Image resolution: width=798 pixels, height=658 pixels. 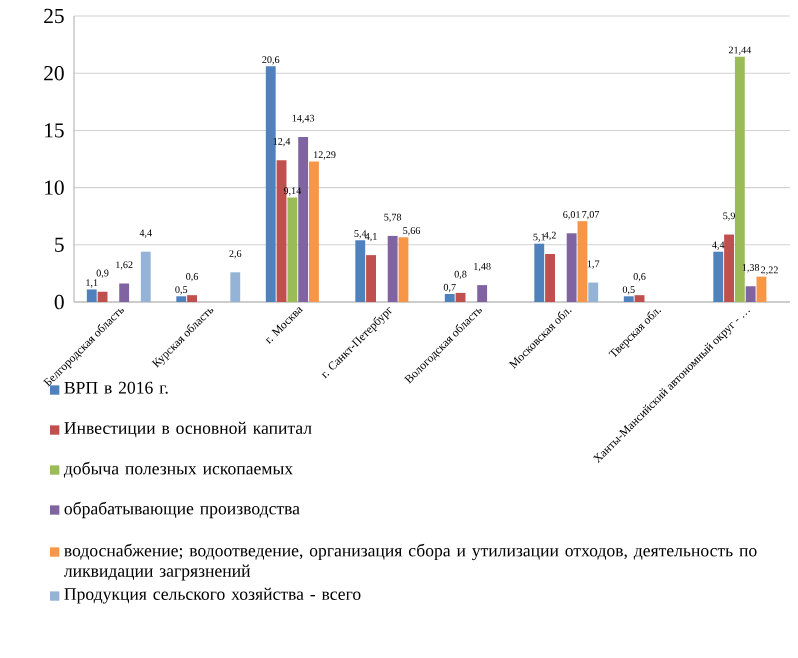 I want to click on legend-label: Продукция сельского хозяйства - всего, so click(x=212, y=595).